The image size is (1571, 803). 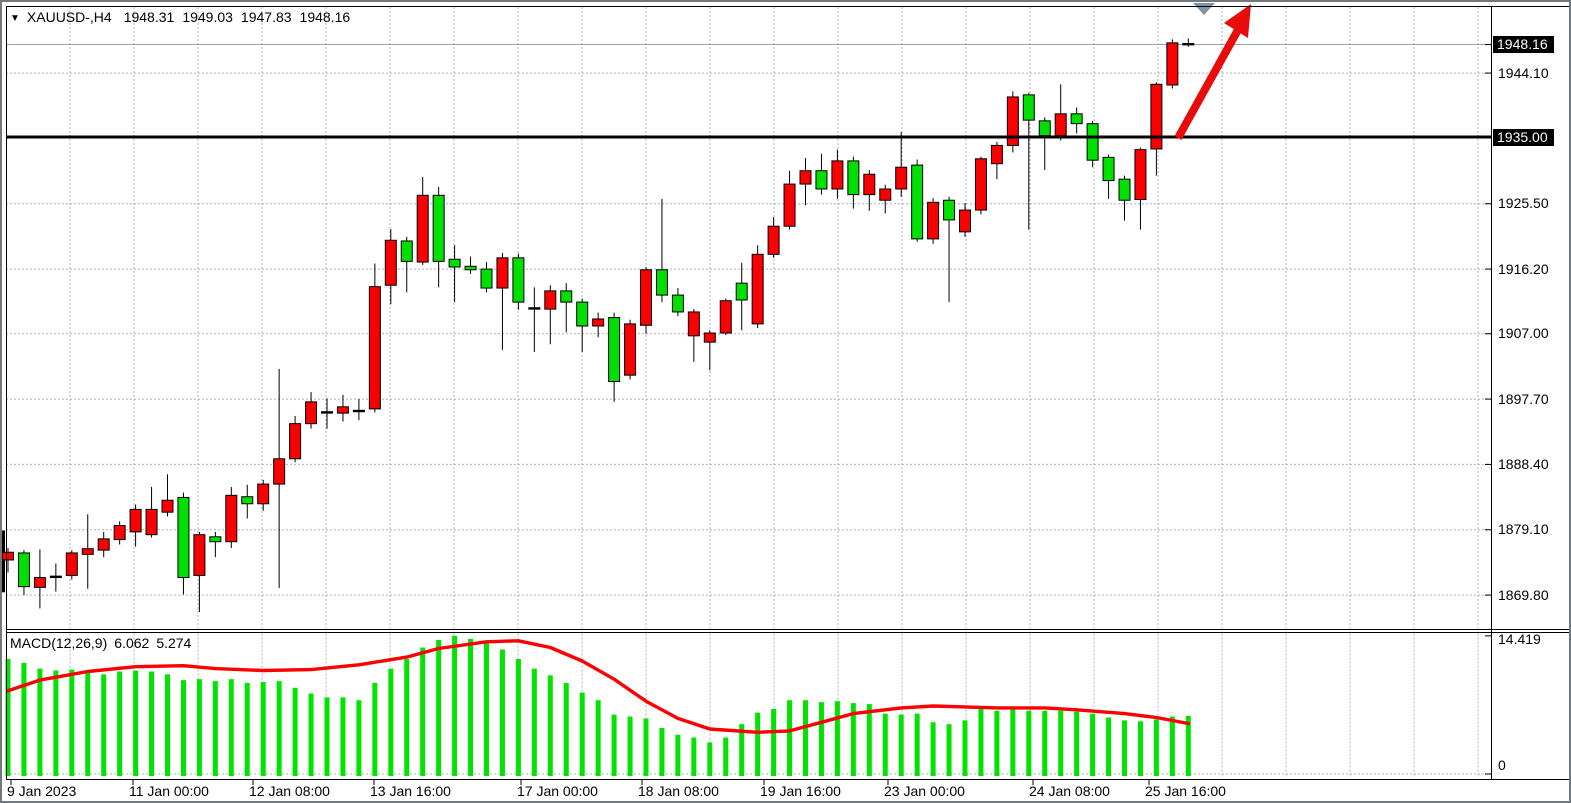 I want to click on price-axis-label: 1869.80, so click(x=1523, y=594).